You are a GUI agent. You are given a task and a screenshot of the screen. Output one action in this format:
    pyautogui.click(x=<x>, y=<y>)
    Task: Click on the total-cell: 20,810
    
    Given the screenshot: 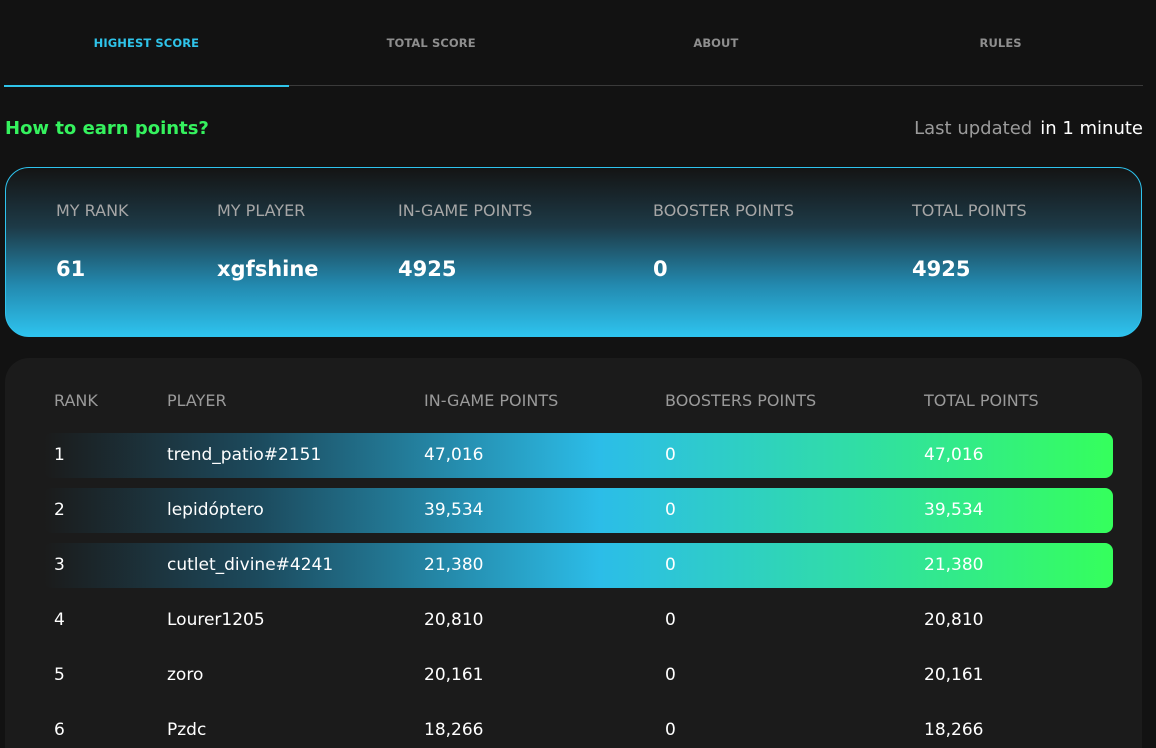 What is the action you would take?
    pyautogui.click(x=954, y=620)
    